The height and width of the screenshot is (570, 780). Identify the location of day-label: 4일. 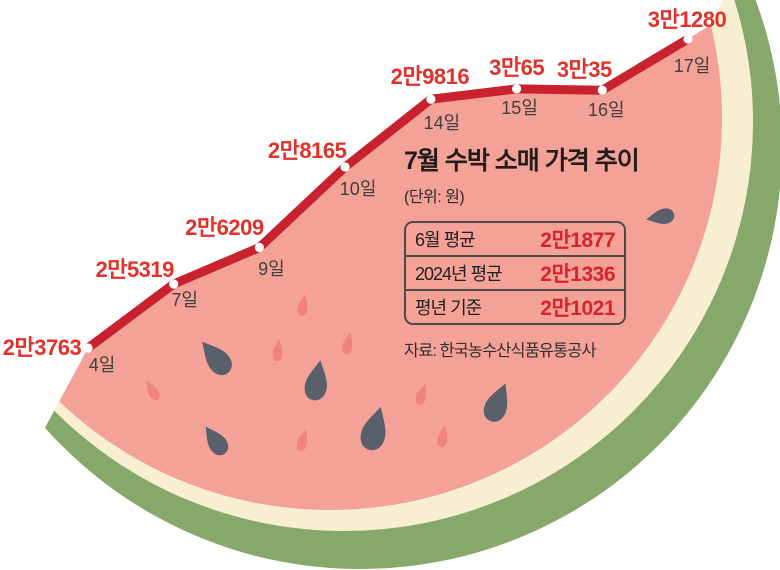
(102, 365).